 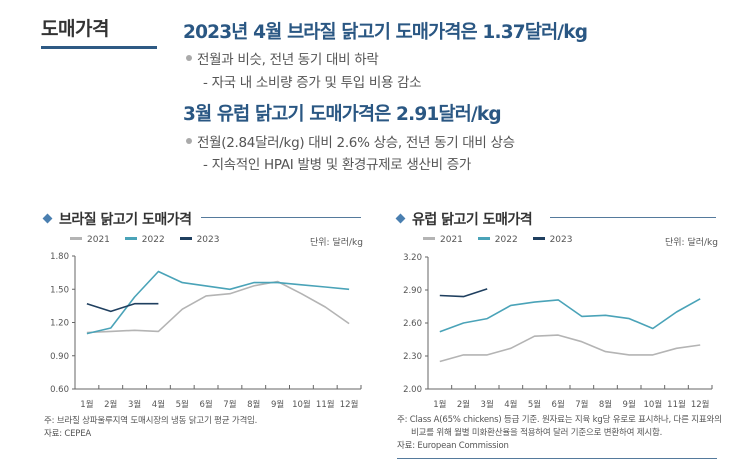 I want to click on europe-y-tick-label: 3.20, so click(x=412, y=258).